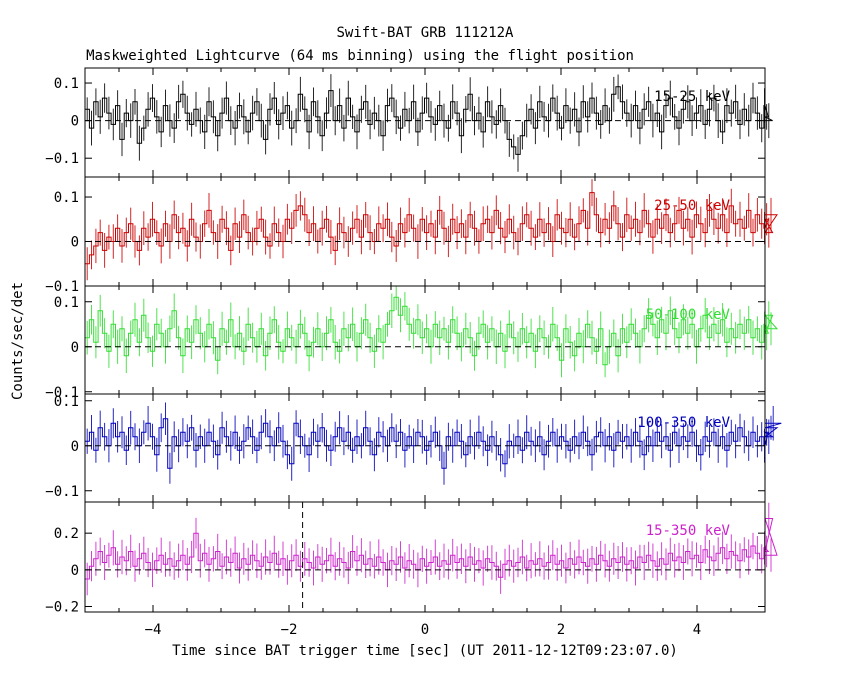 Image resolution: width=850 pixels, height=680 pixels. What do you see at coordinates (62, 287) in the screenshot?
I see `y-tick-label-2-0: −0.1` at bounding box center [62, 287].